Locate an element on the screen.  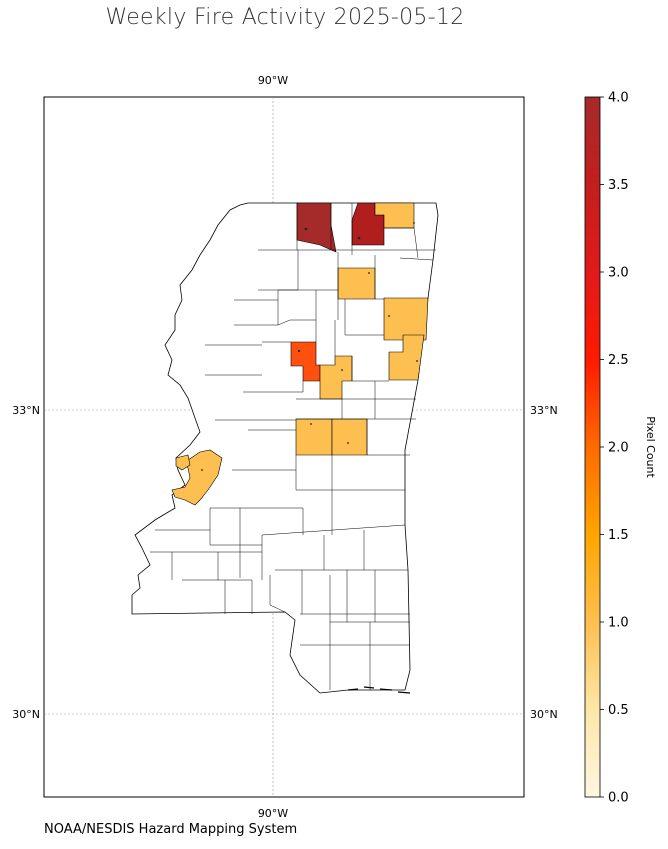
lat-label-left-33: 33°N is located at coordinates (26, 410).